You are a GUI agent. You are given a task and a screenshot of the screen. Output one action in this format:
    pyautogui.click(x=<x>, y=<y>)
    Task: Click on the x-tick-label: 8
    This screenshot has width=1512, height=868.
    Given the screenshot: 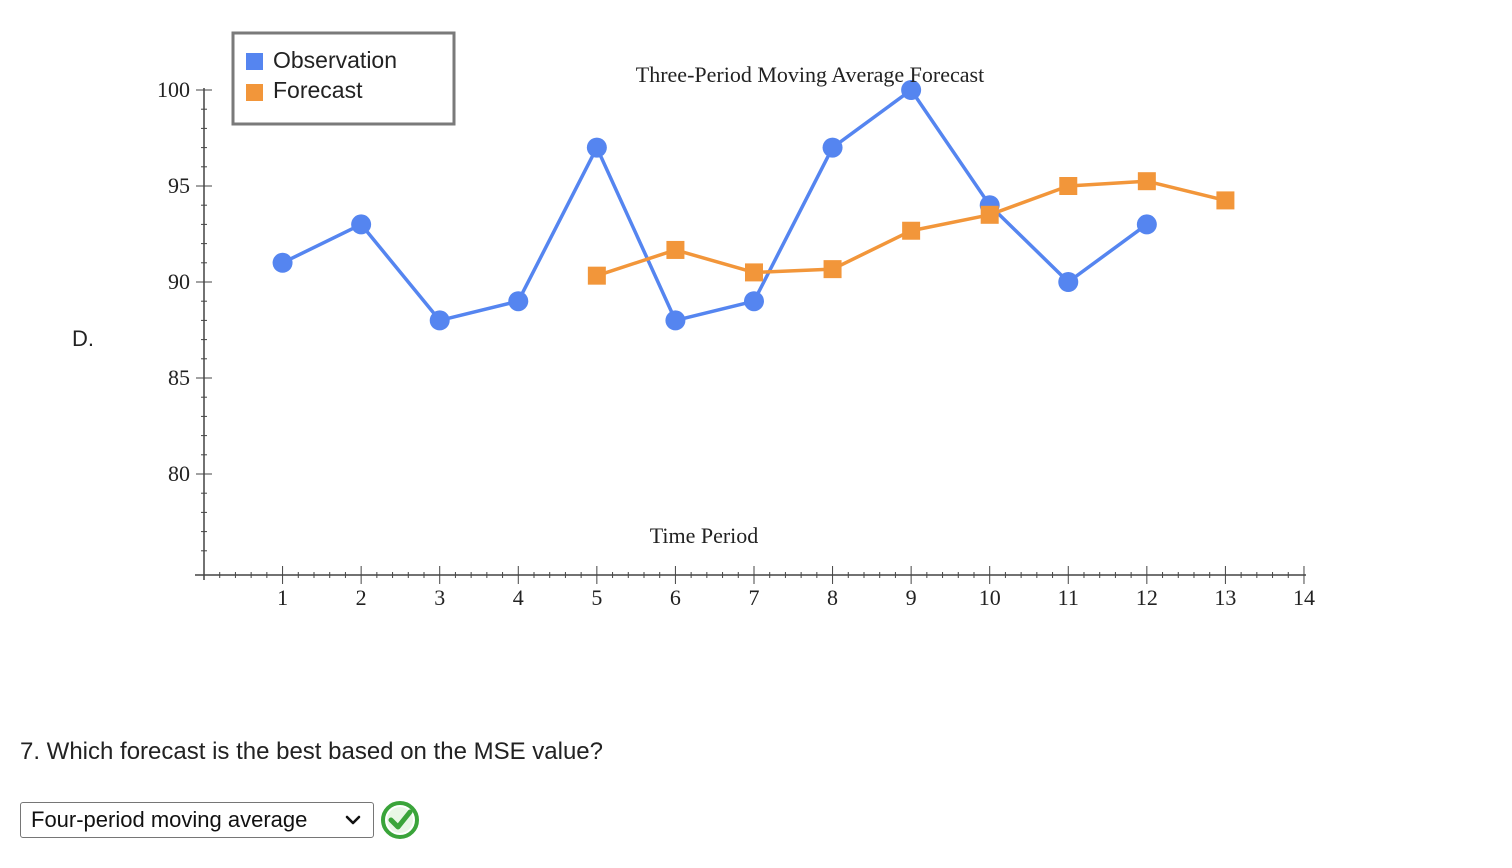 What is the action you would take?
    pyautogui.click(x=832, y=597)
    